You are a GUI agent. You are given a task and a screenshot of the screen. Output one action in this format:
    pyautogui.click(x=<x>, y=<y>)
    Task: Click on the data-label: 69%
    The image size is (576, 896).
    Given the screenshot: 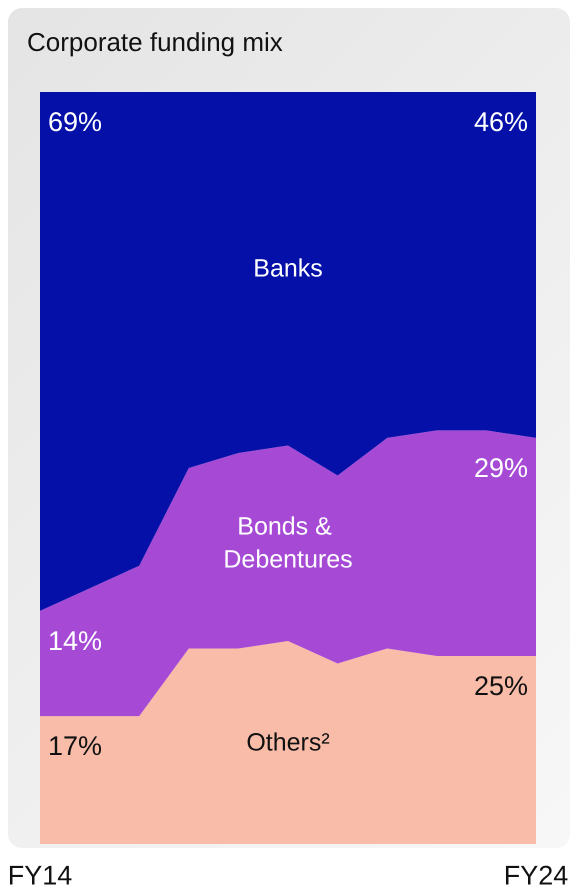 What is the action you would take?
    pyautogui.click(x=75, y=122)
    